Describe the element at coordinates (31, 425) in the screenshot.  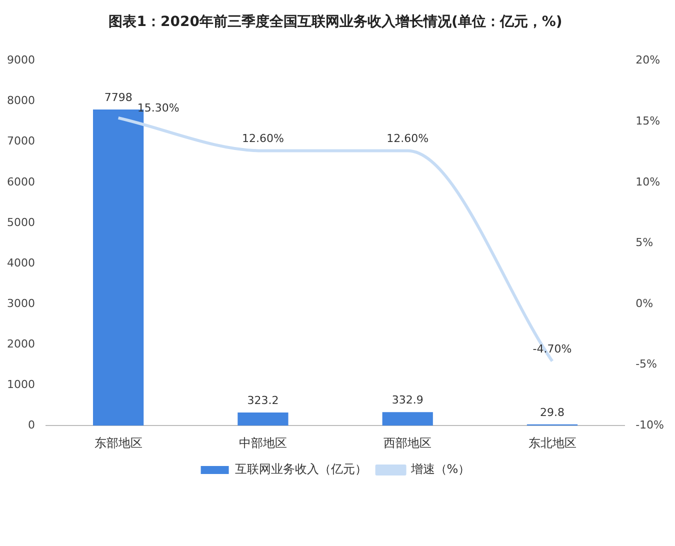
I see `y-tick-label: 0` at that location.